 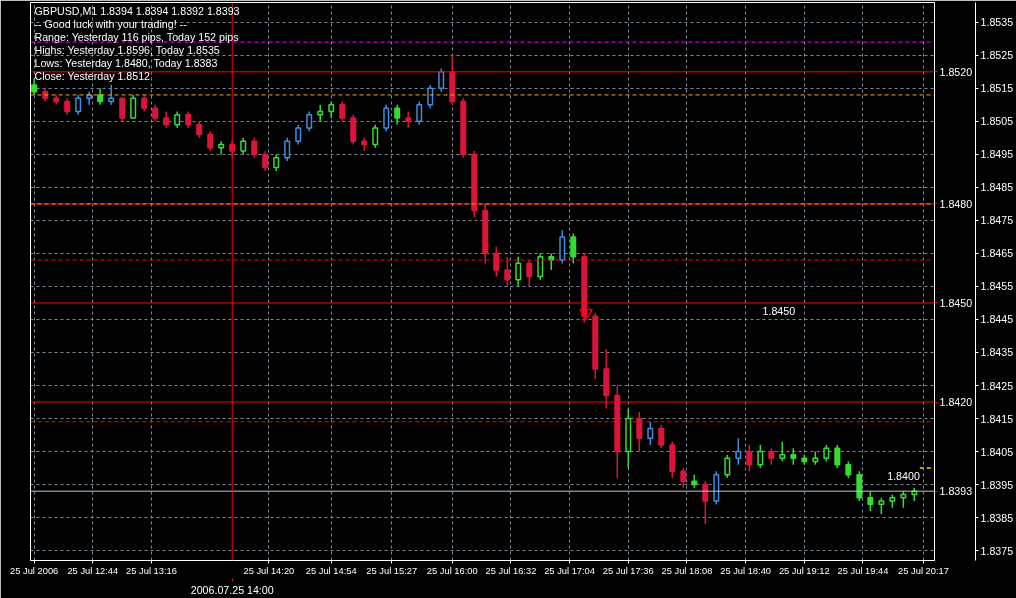 I want to click on y-tick-label: 1.8375, so click(x=997, y=550).